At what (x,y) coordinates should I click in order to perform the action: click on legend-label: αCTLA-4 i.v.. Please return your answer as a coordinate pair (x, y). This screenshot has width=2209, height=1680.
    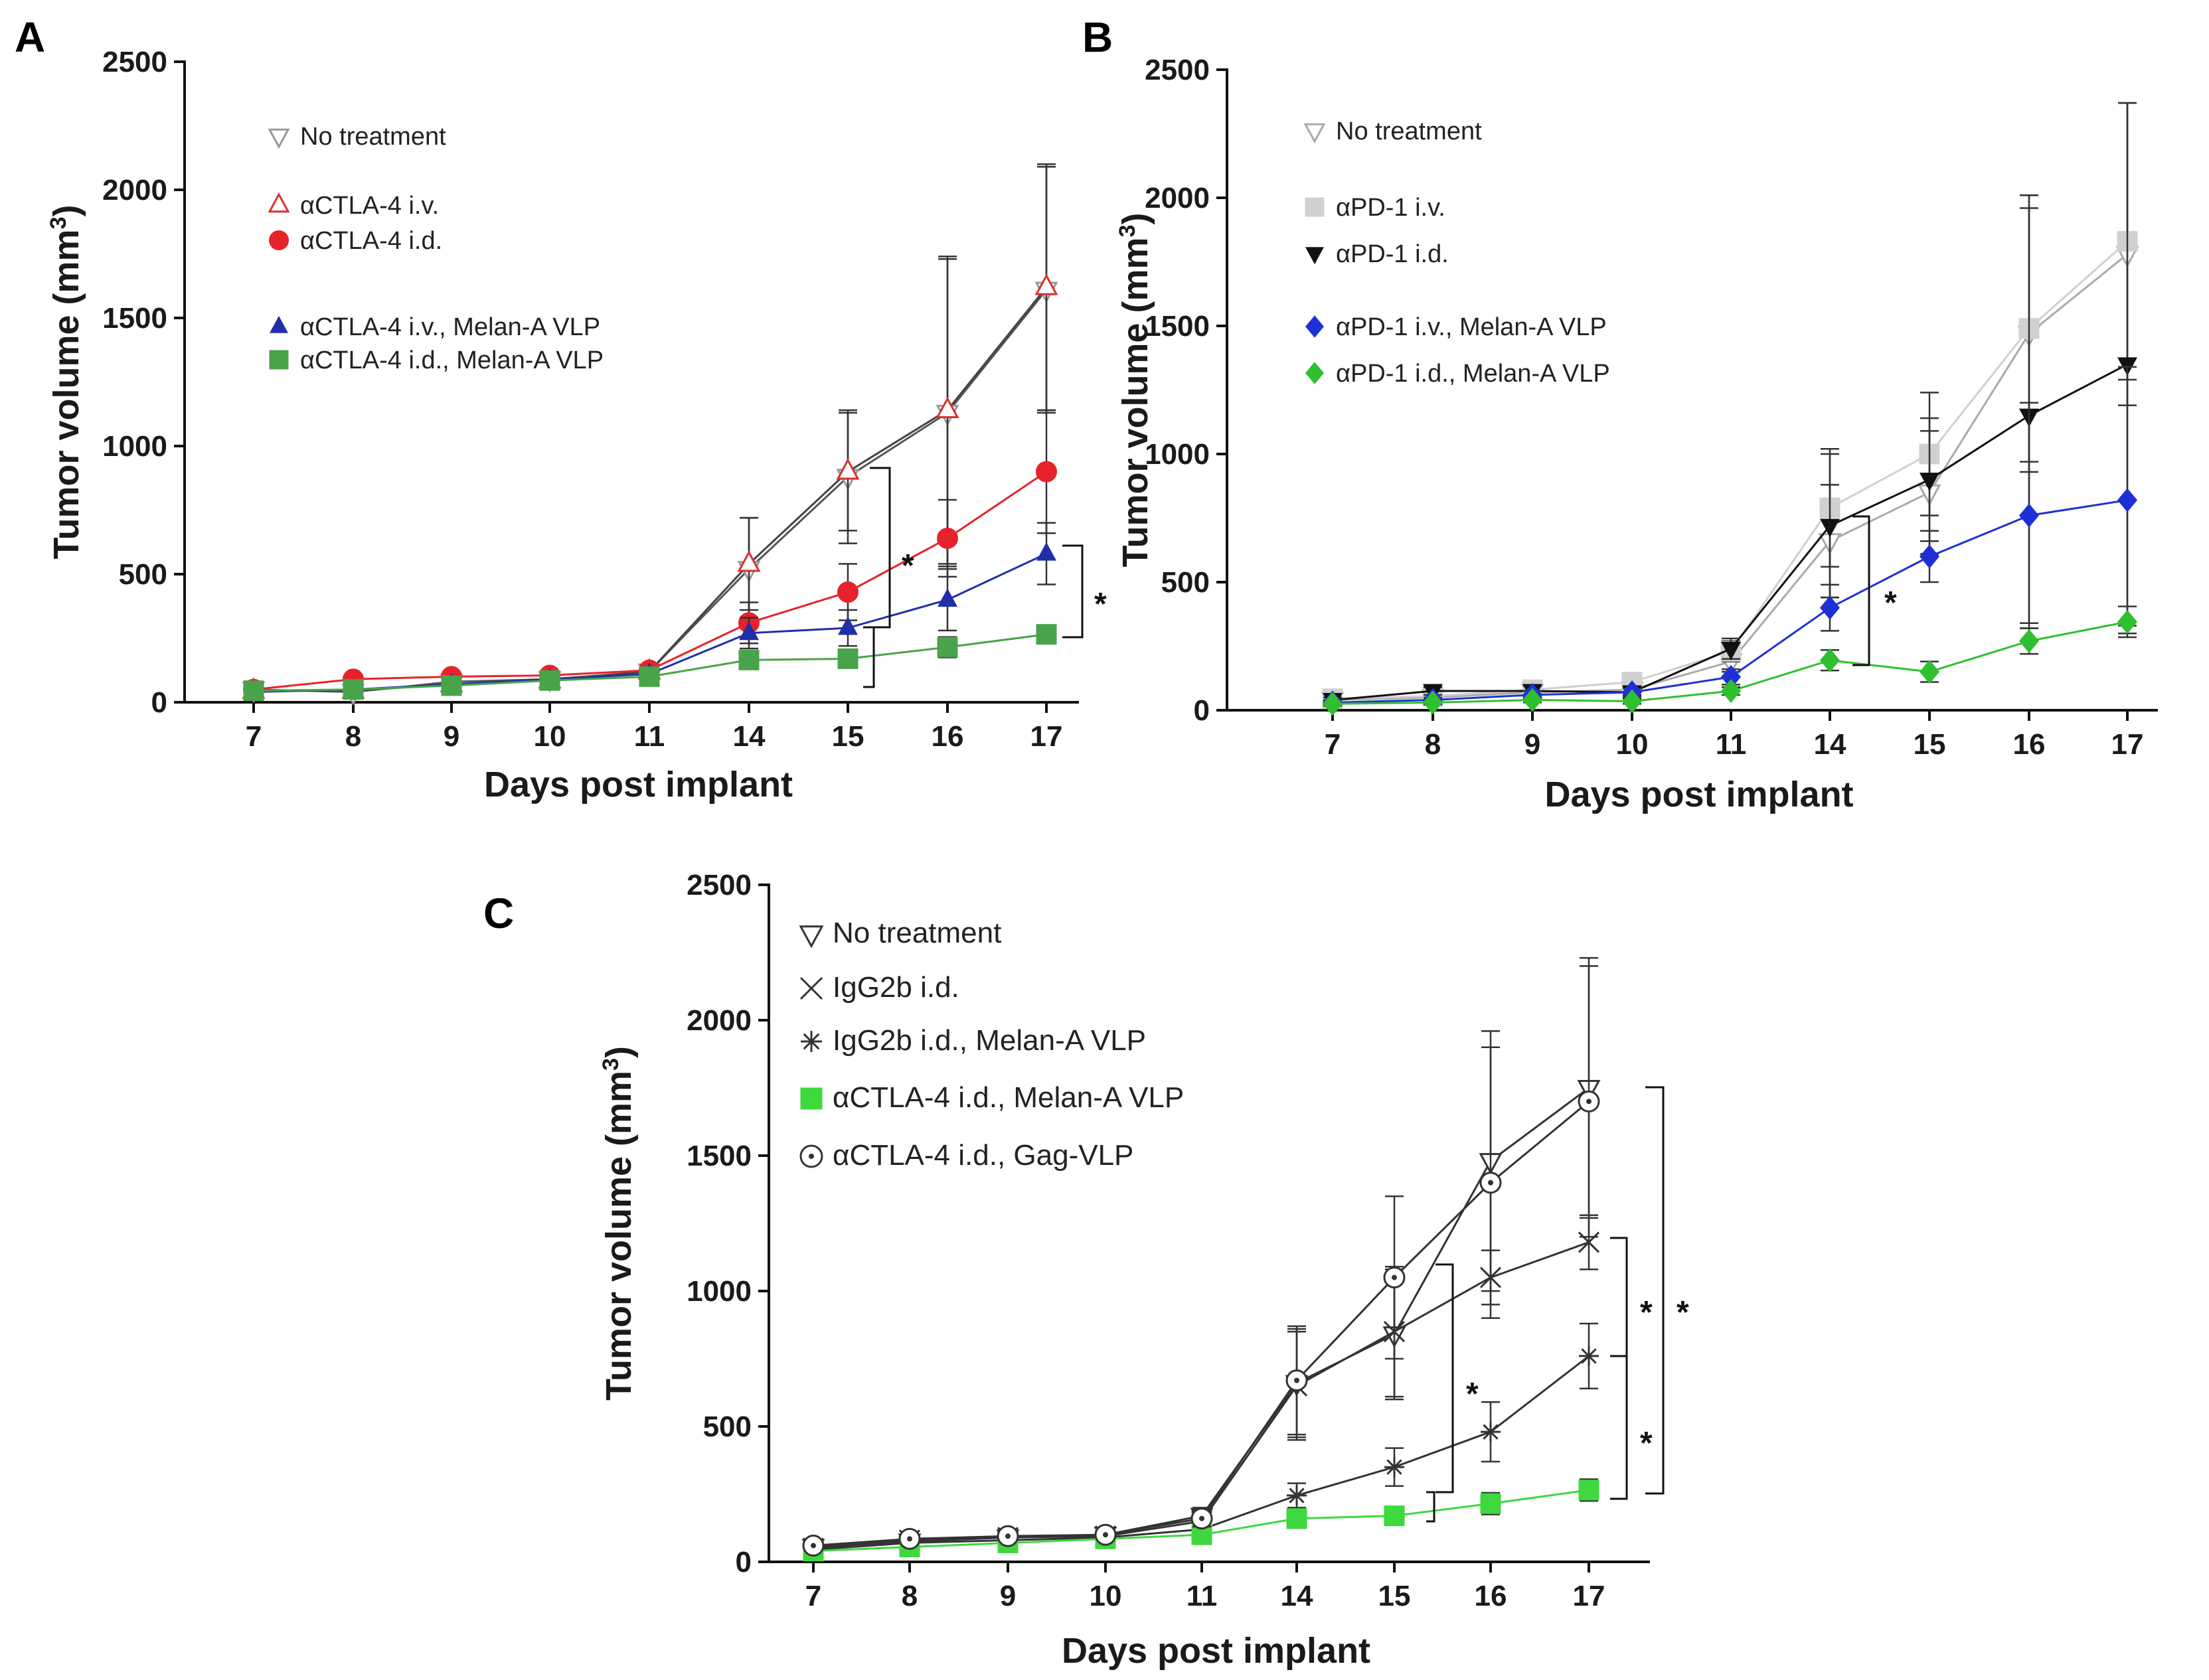
    Looking at the image, I should click on (369, 206).